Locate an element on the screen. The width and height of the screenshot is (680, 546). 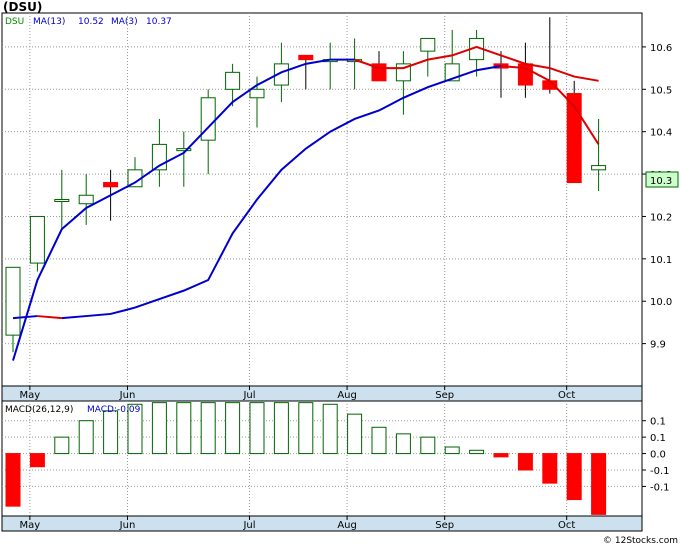
price-y-tick-label: 10.4 is located at coordinates (661, 133).